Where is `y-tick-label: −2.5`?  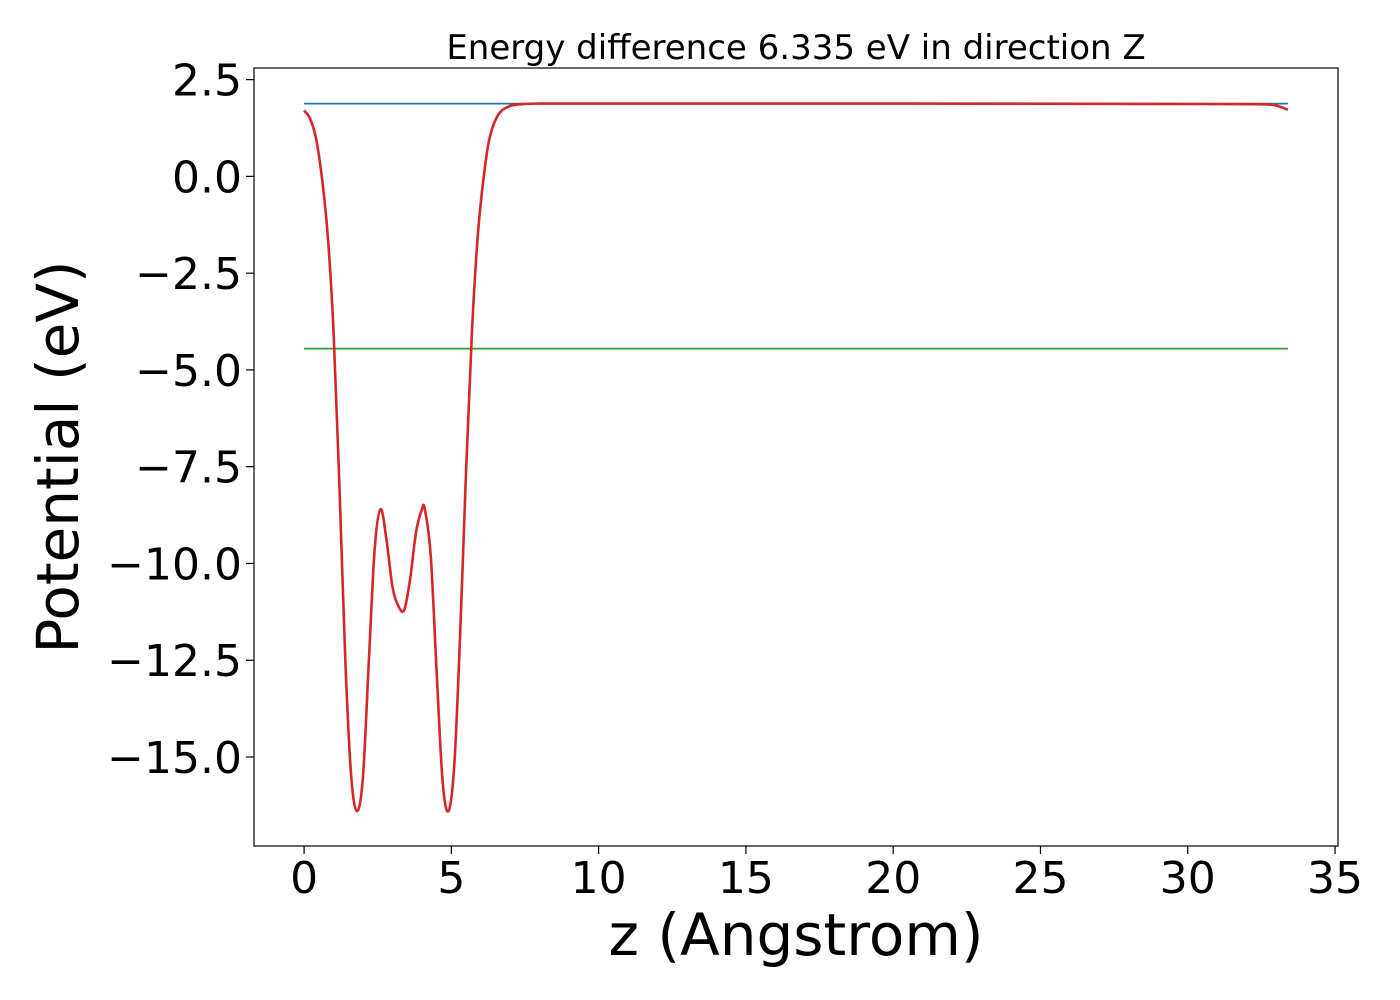
y-tick-label: −2.5 is located at coordinates (188, 274).